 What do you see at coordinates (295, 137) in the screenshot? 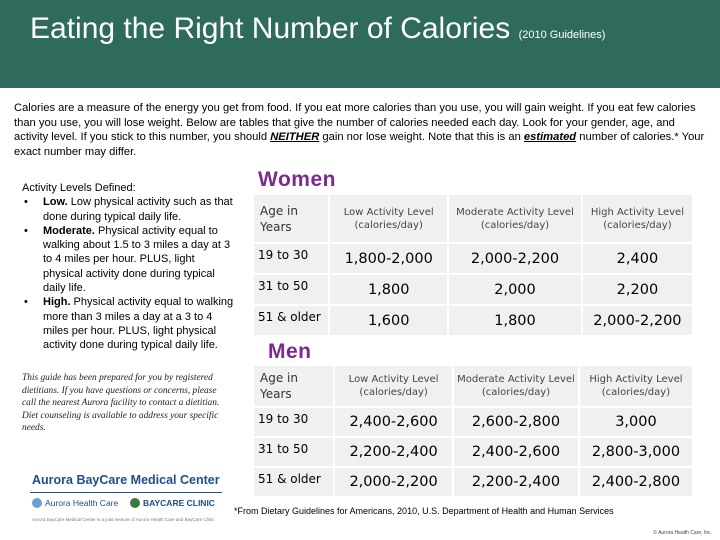
I see `emphasis-neither: NEITHER` at bounding box center [295, 137].